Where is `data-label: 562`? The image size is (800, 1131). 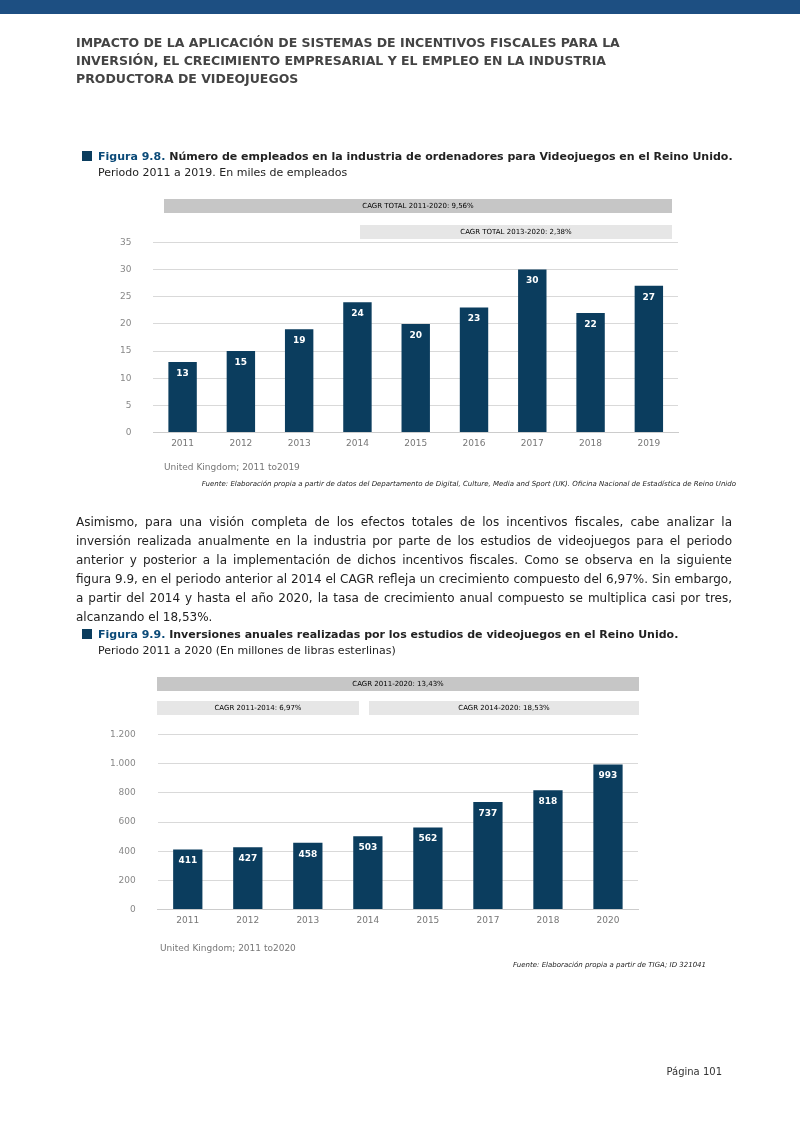 data-label: 562 is located at coordinates (428, 838).